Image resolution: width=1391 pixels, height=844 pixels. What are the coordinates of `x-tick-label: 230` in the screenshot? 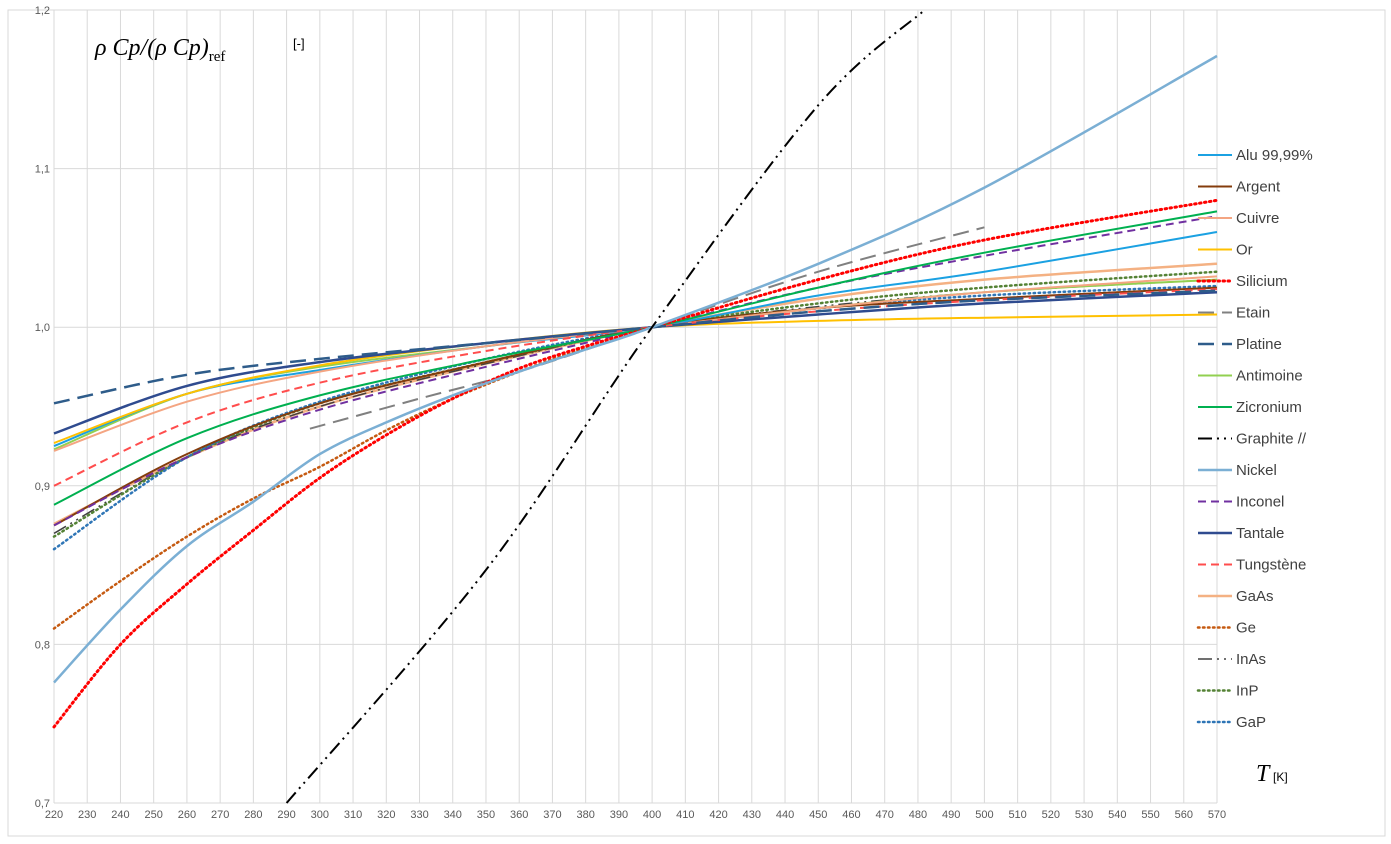 It's located at (87, 815).